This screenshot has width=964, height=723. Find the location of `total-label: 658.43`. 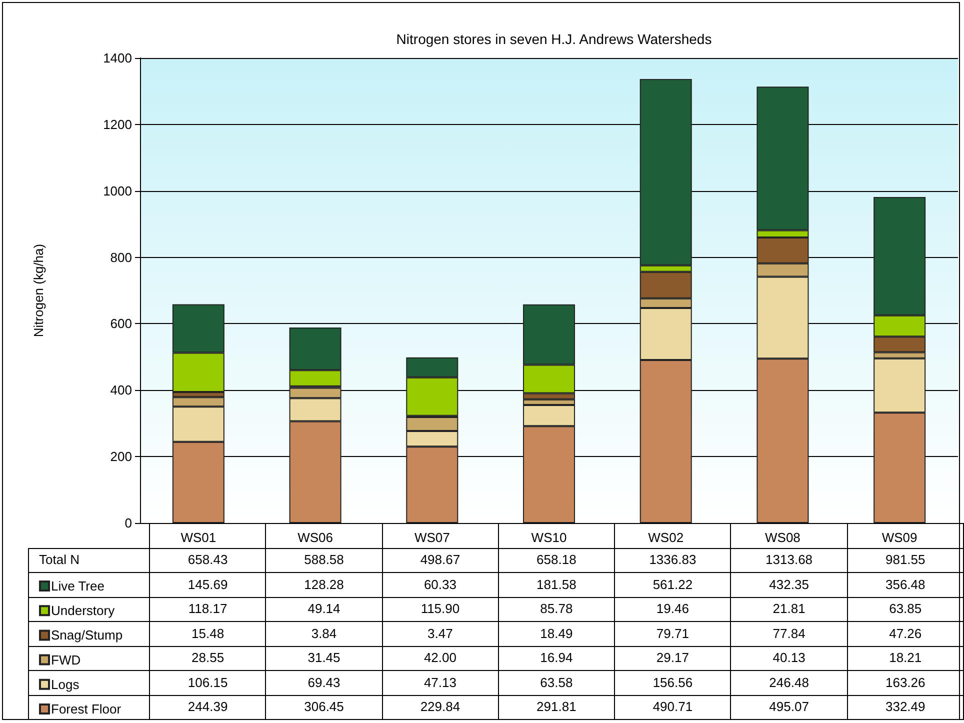

total-label: 658.43 is located at coordinates (208, 560).